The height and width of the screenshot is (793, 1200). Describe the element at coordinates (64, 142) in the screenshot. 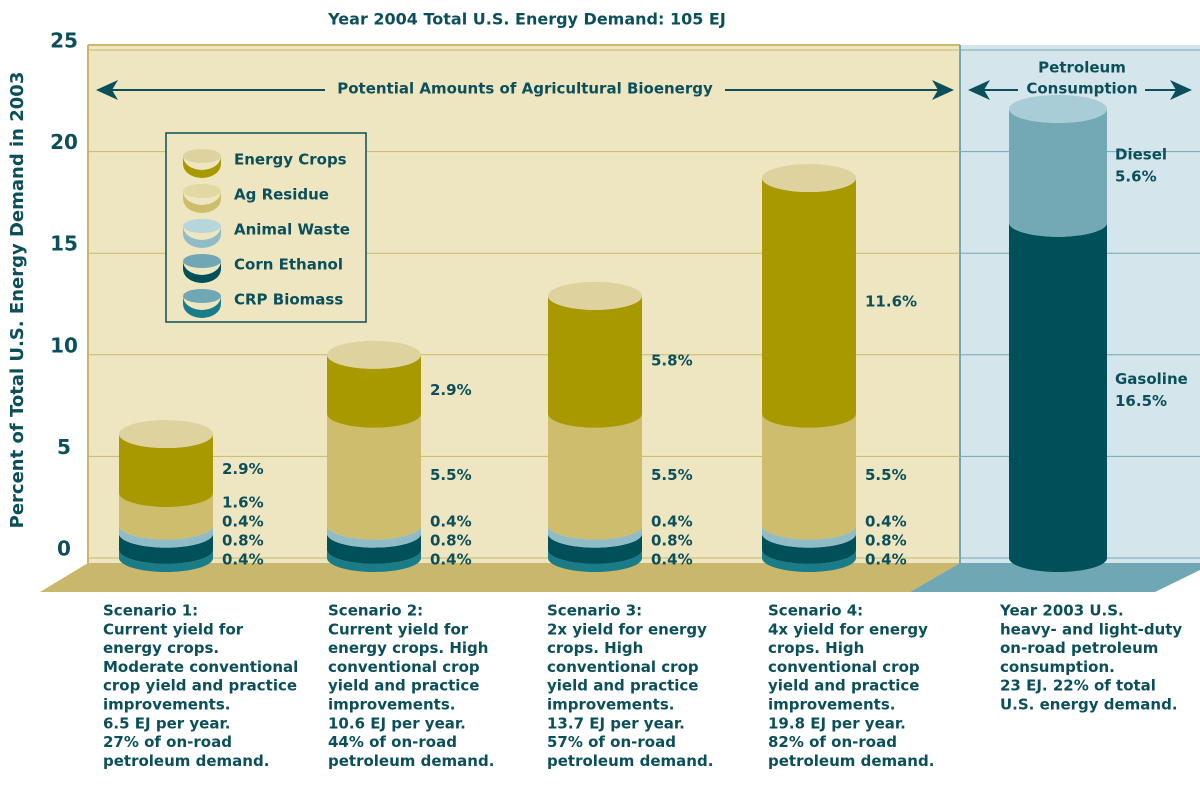

I see `y-tick-label: 20` at that location.